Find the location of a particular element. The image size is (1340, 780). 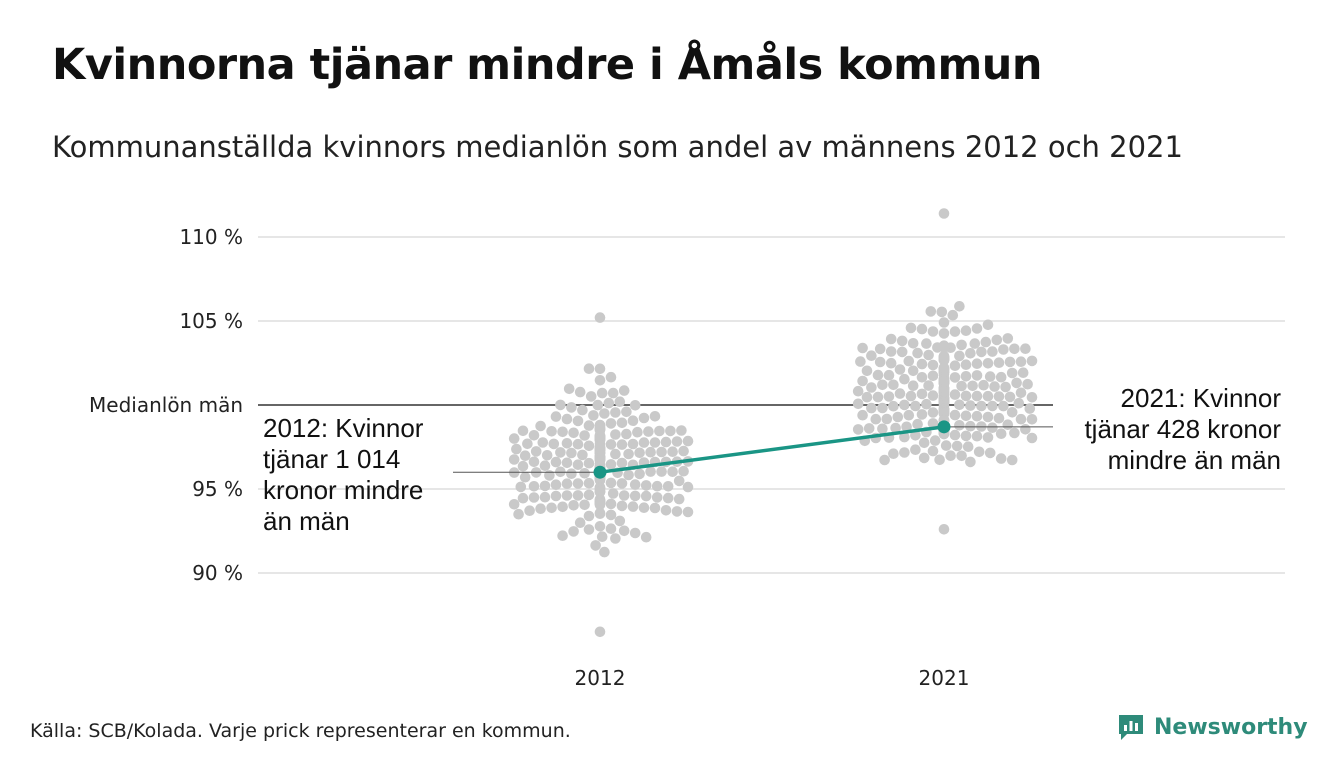

highlight-series-amal is located at coordinates (772, 449).